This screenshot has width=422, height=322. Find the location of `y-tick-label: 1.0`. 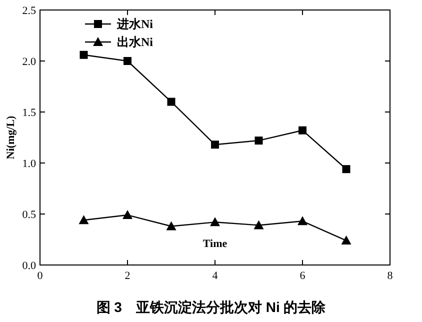

y-tick-label: 1.0 is located at coordinates (29, 164).